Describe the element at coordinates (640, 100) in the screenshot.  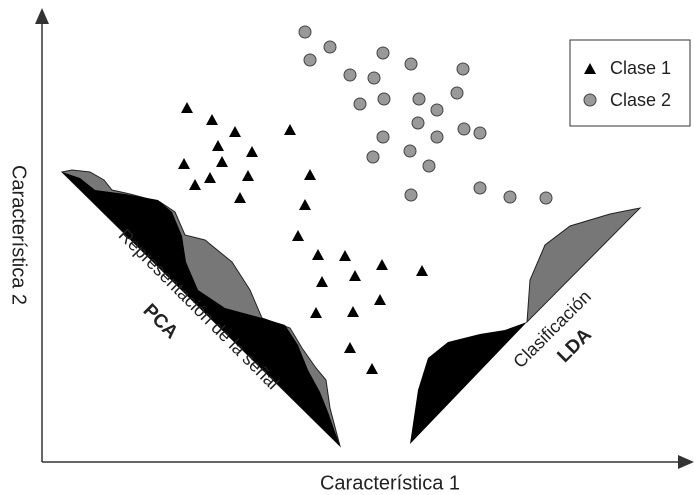
I see `legend-label: Clase 2` at that location.